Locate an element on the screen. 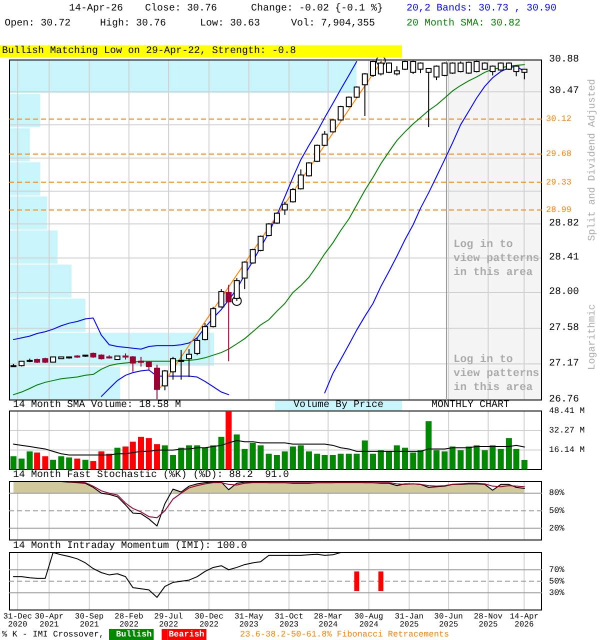 The width and height of the screenshot is (600, 640). y-tick-label: 30.47 is located at coordinates (564, 92).